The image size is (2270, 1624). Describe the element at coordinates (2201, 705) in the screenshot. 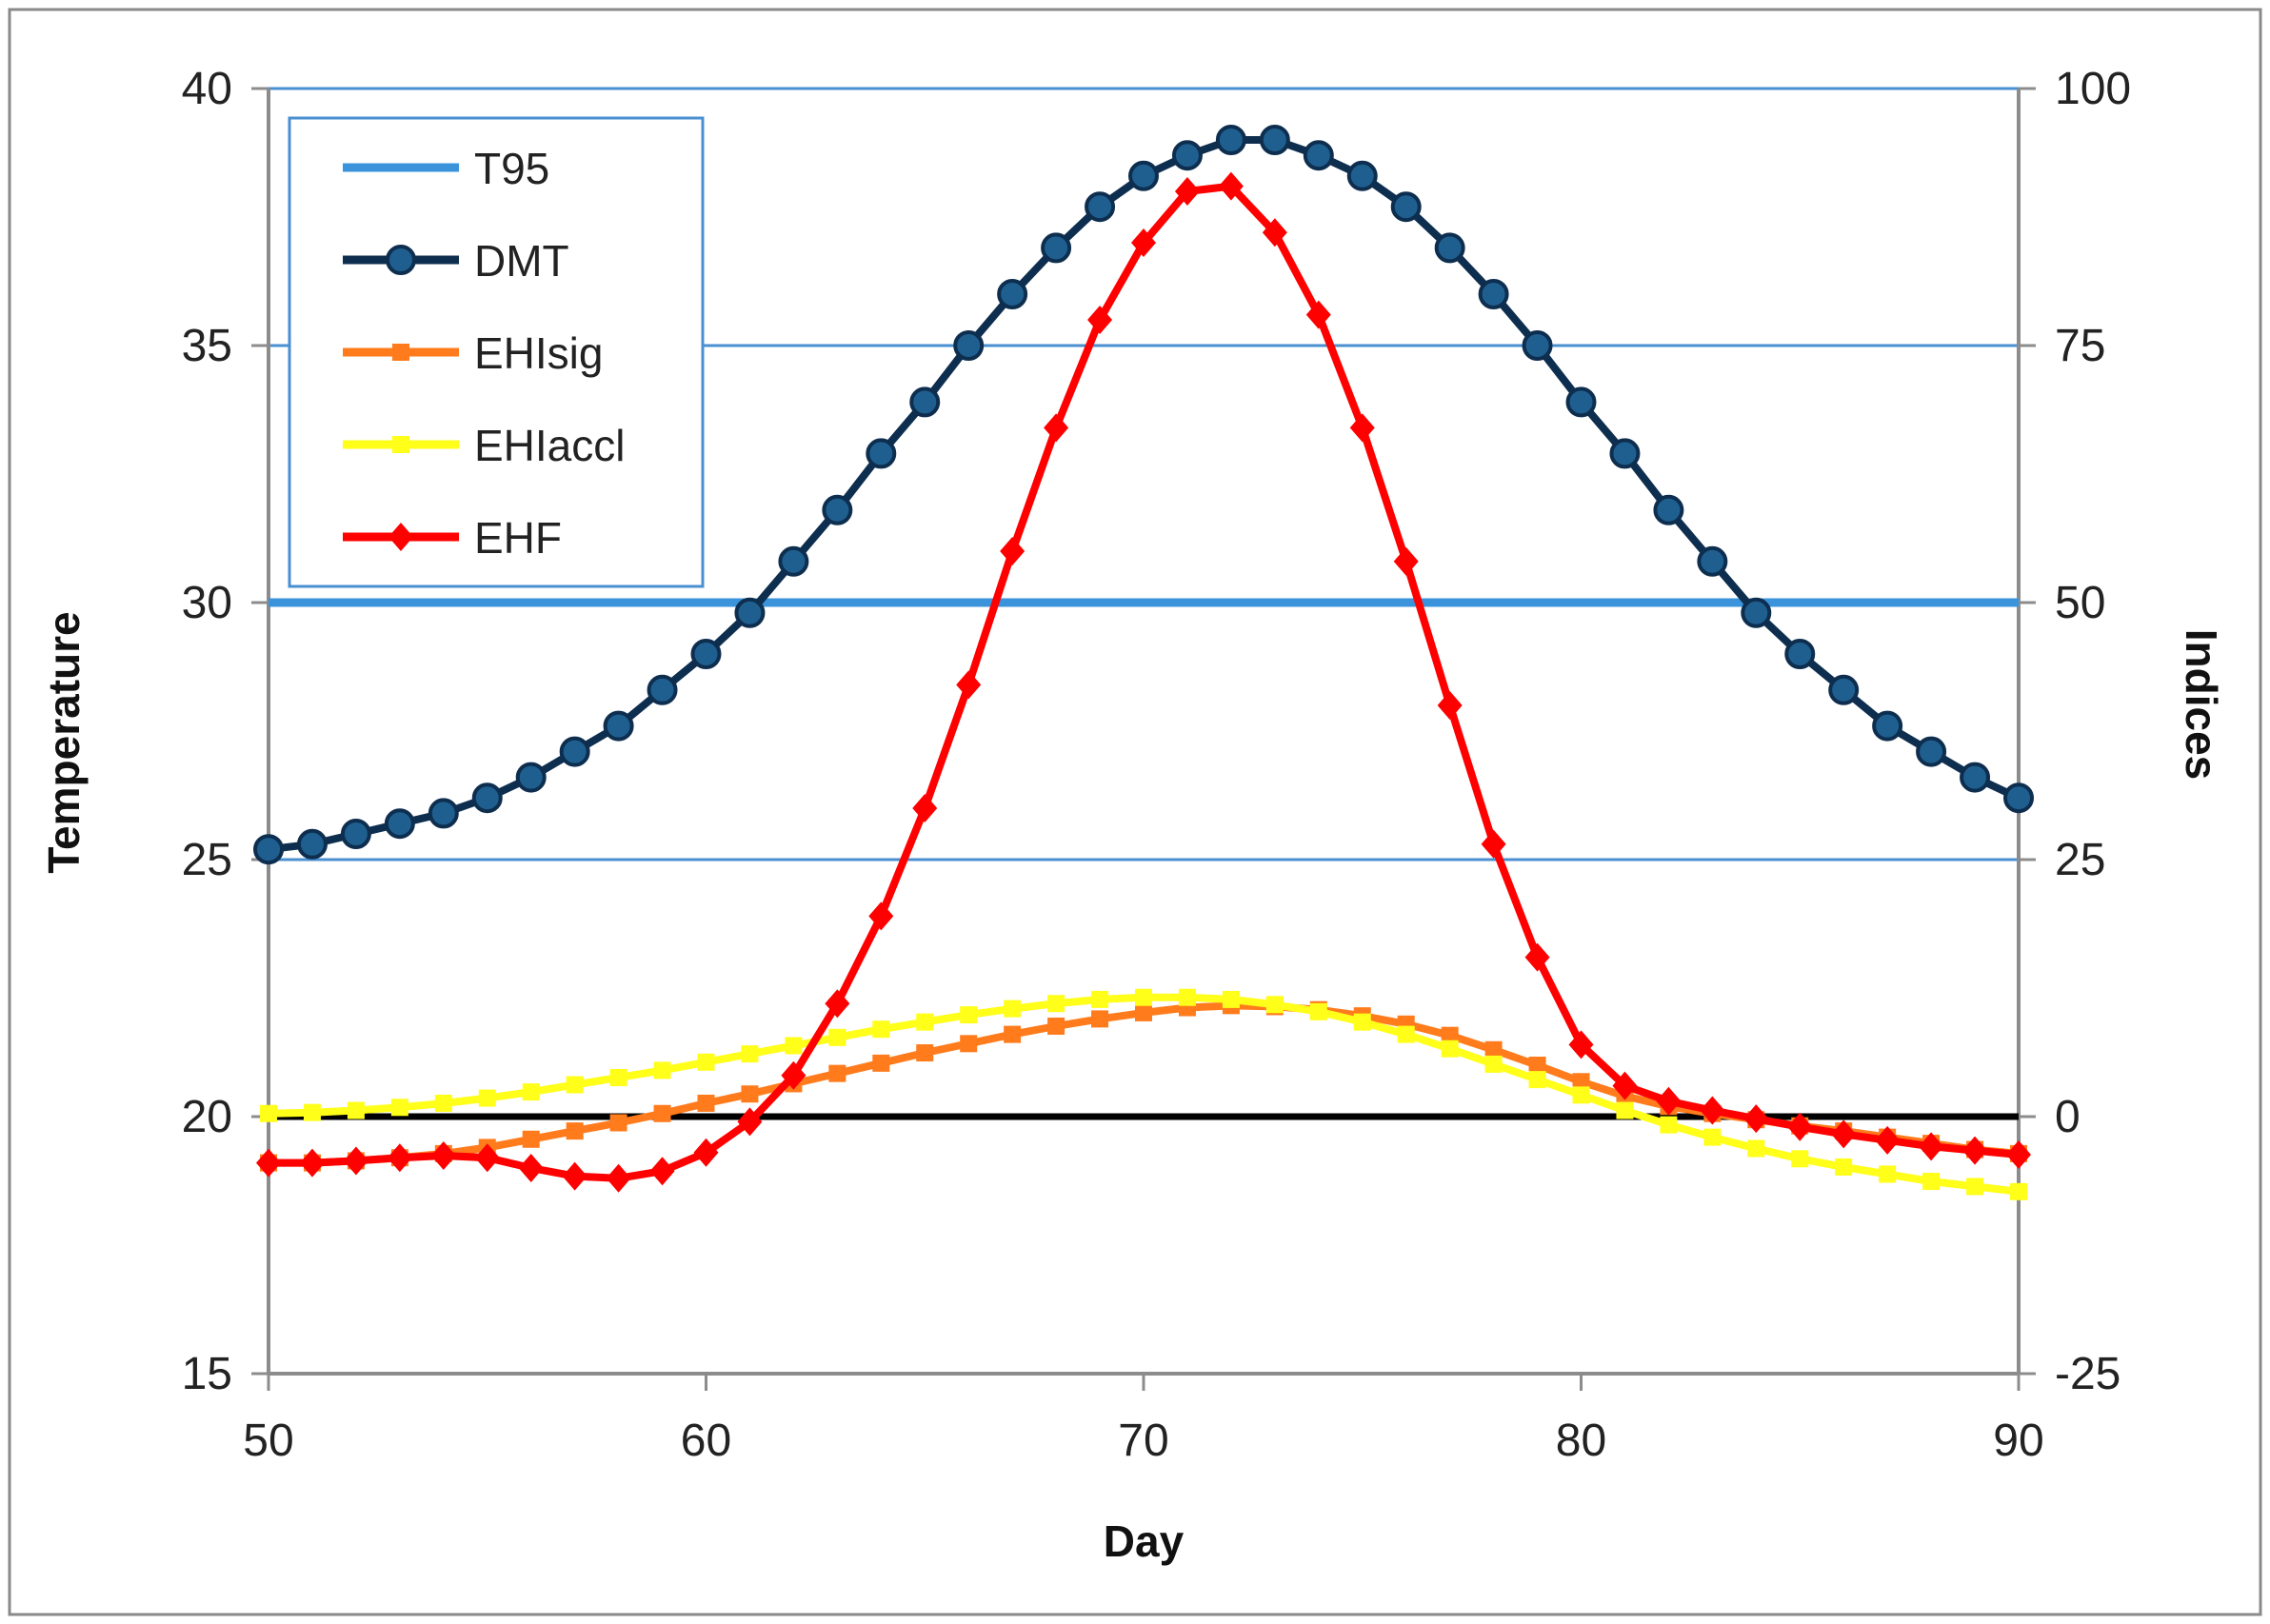

I see `right-axis-title: Indices` at that location.